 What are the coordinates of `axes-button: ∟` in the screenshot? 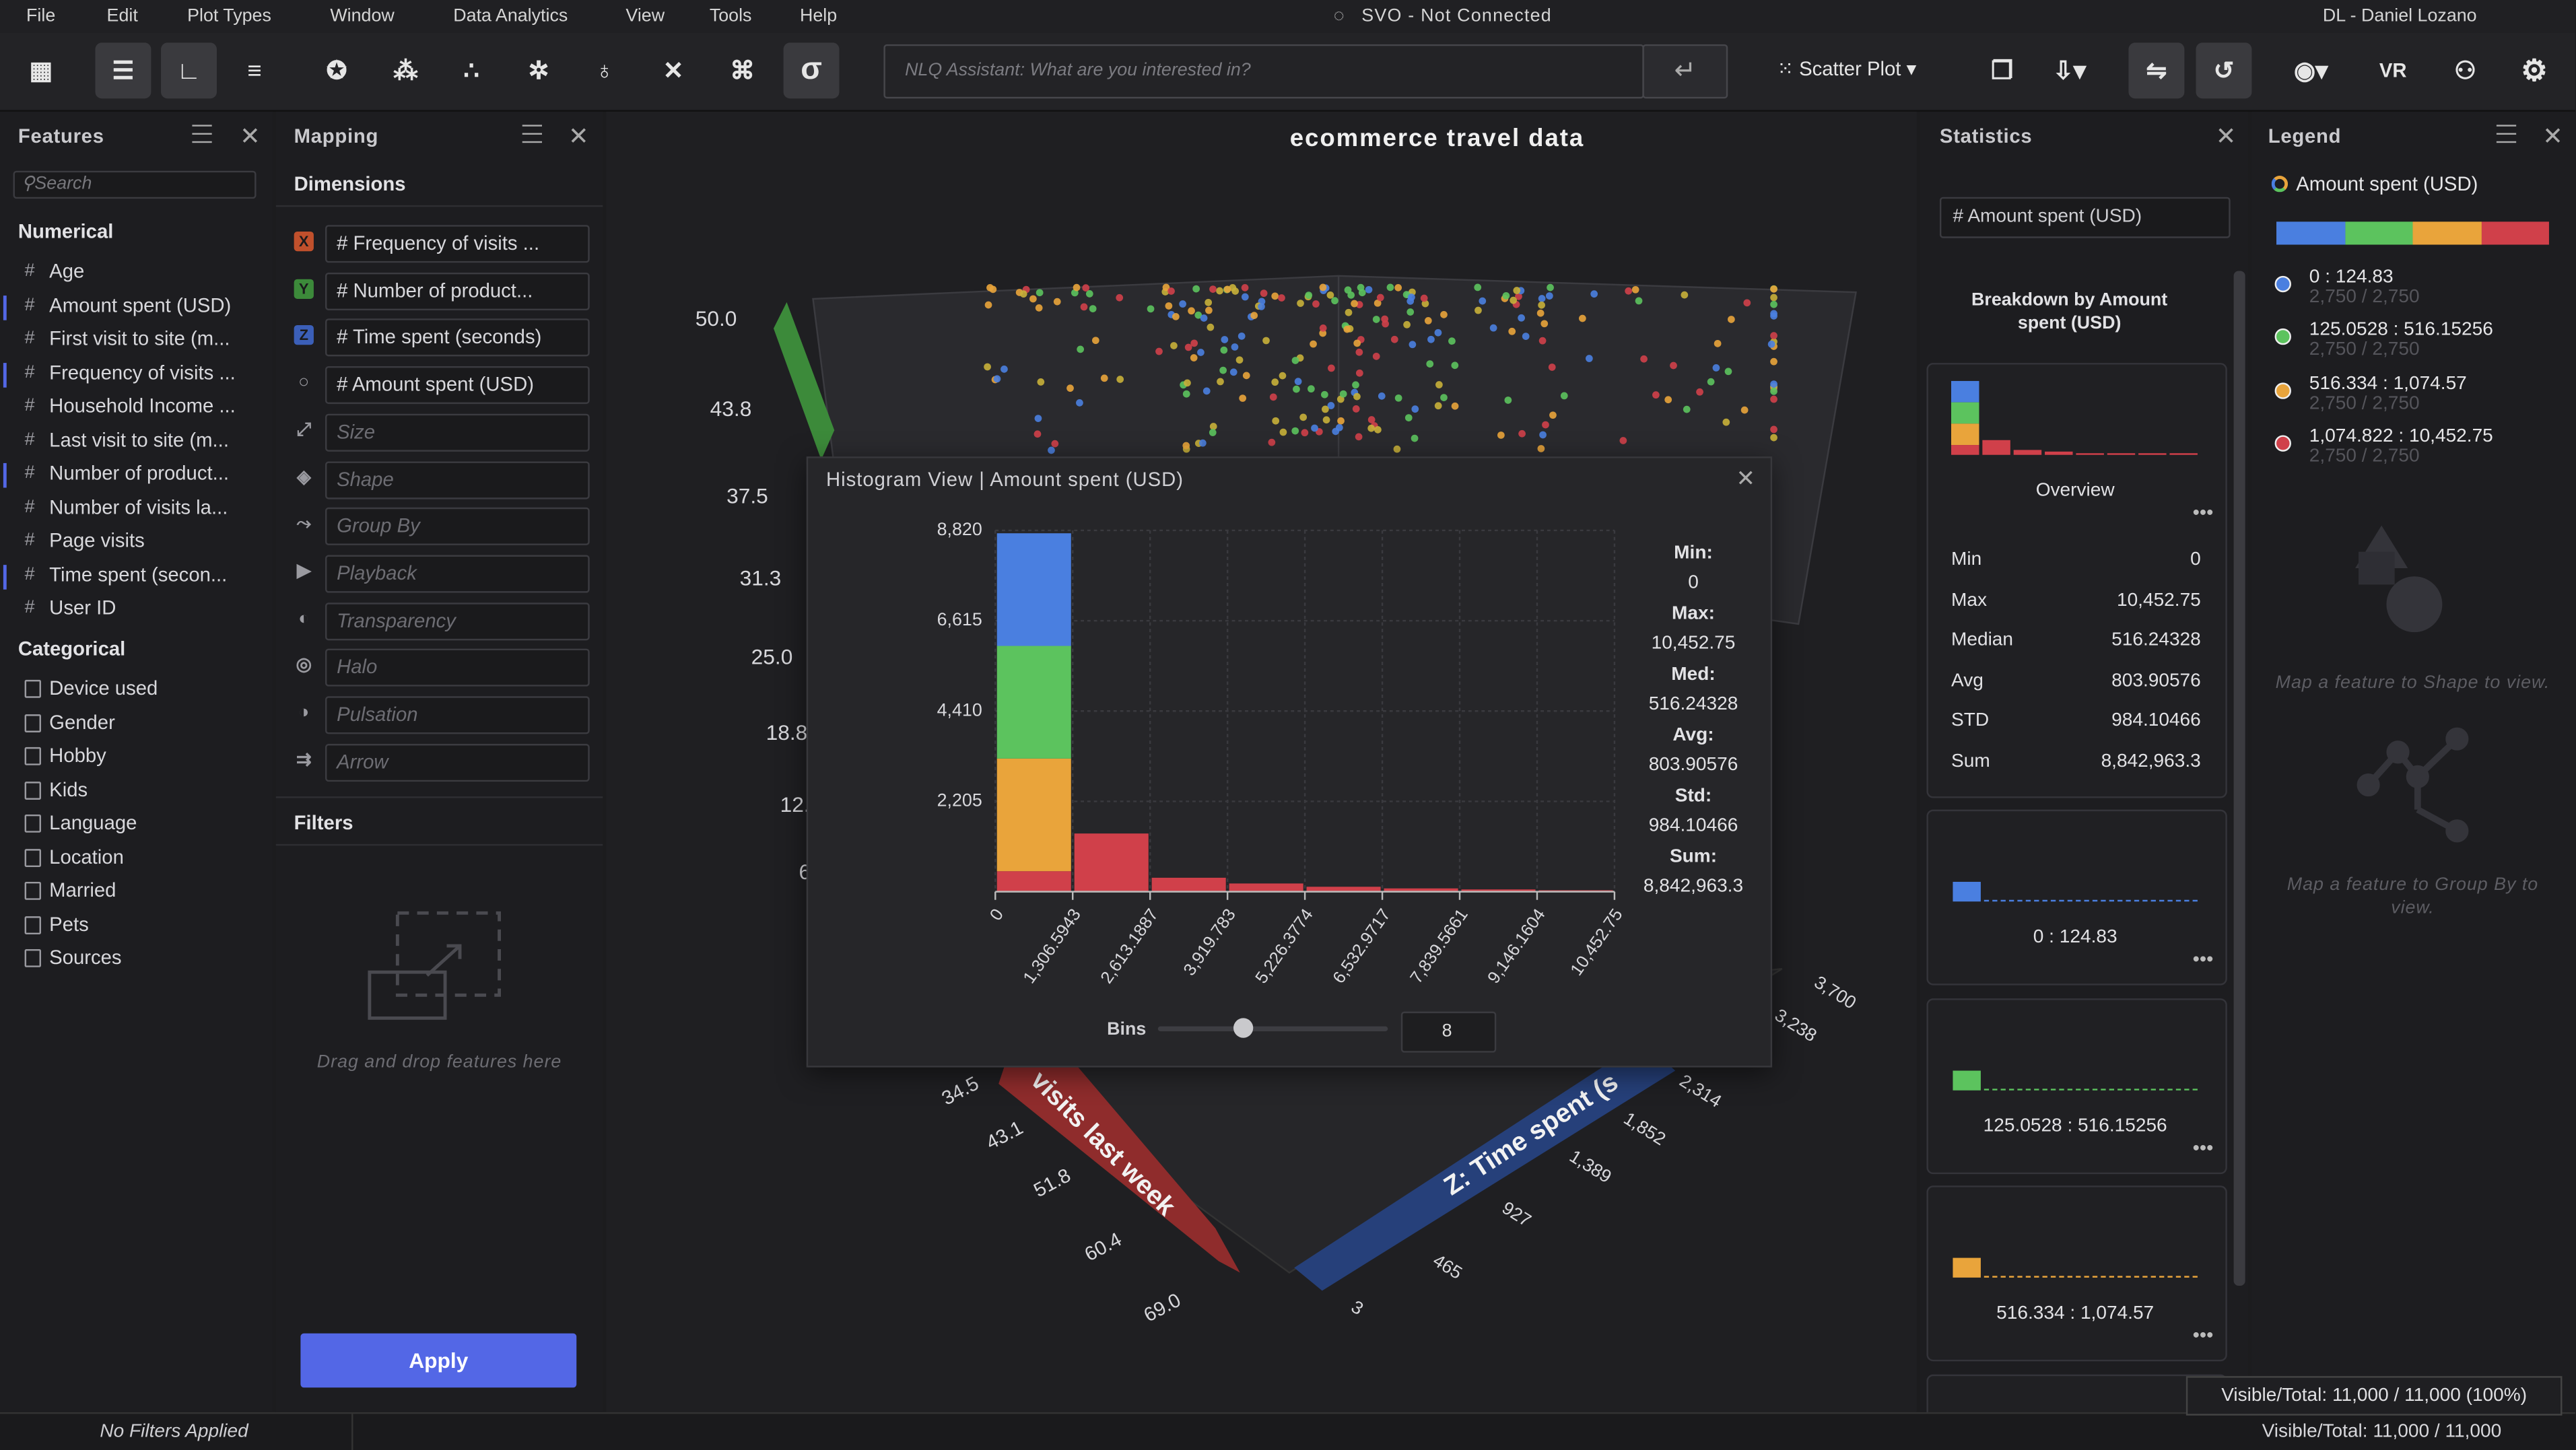 It's located at (189, 70).